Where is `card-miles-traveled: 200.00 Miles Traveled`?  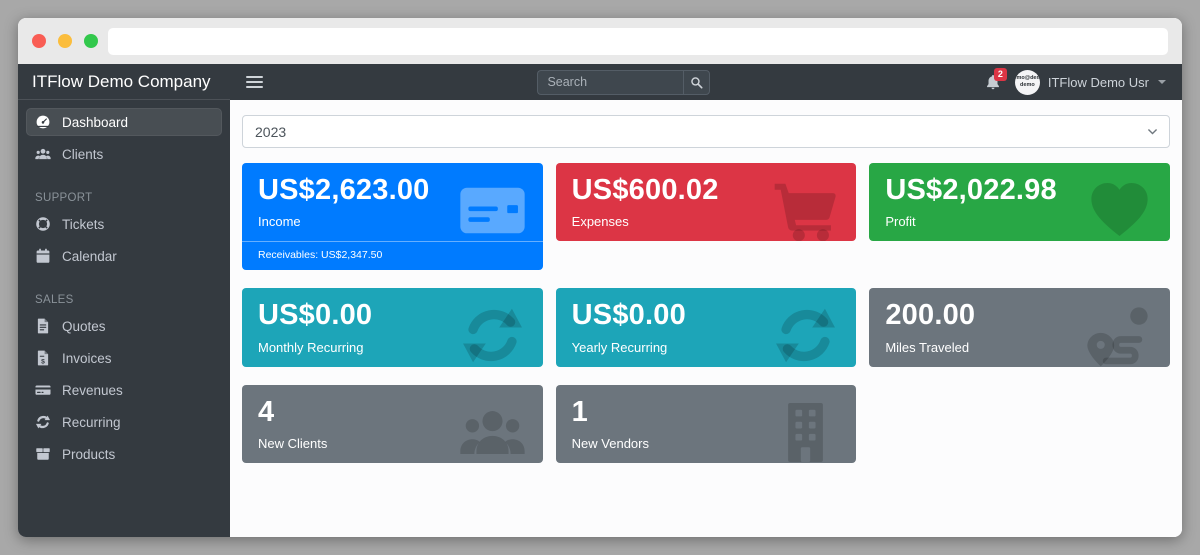 card-miles-traveled: 200.00 Miles Traveled is located at coordinates (1019, 327).